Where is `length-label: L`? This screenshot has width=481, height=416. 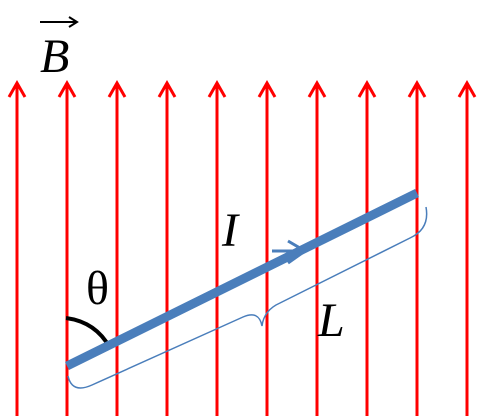
length-label: L is located at coordinates (331, 320).